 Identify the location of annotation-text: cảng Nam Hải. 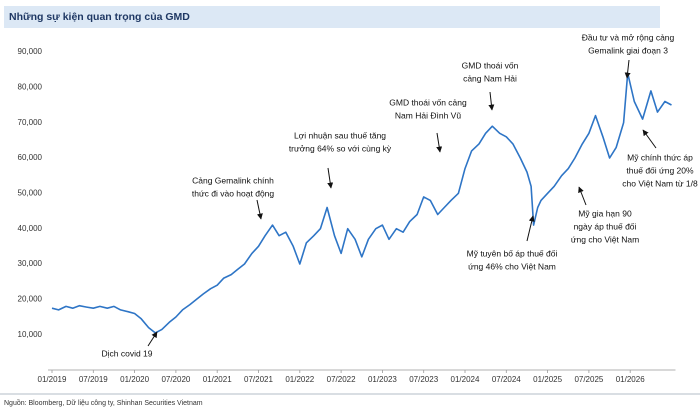
(490, 78).